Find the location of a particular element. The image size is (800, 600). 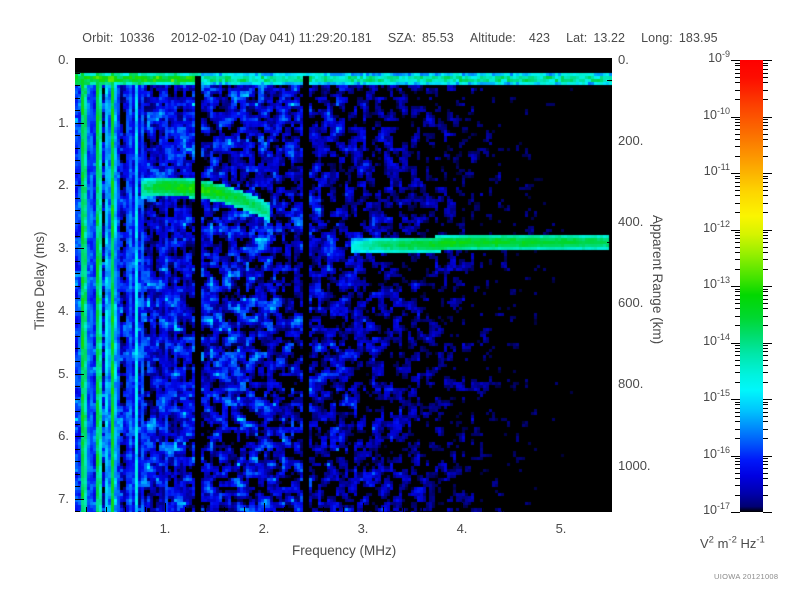

bottom-tick-label: 3. is located at coordinates (363, 528).